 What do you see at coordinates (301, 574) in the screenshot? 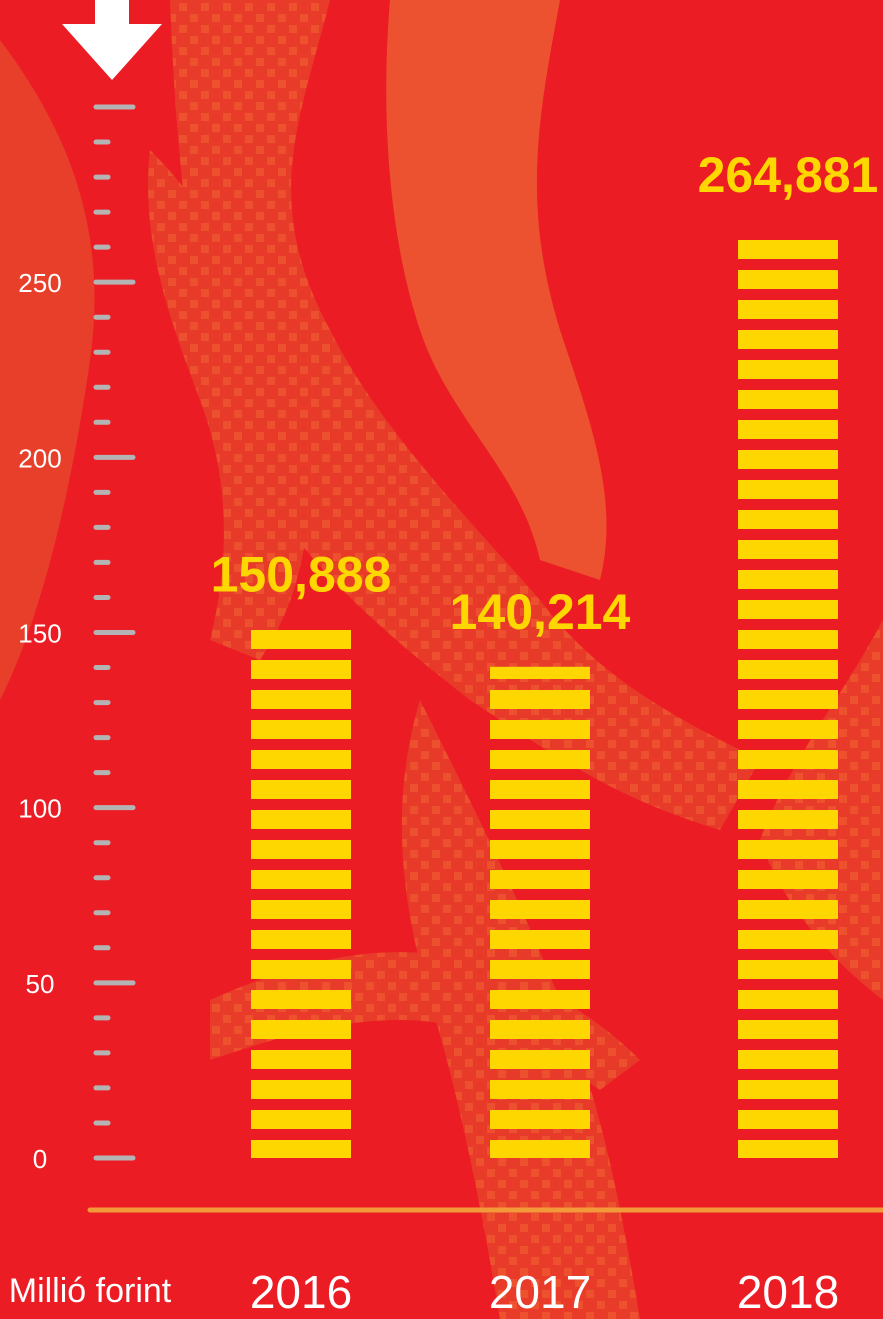
I see `value-label: 150,888` at bounding box center [301, 574].